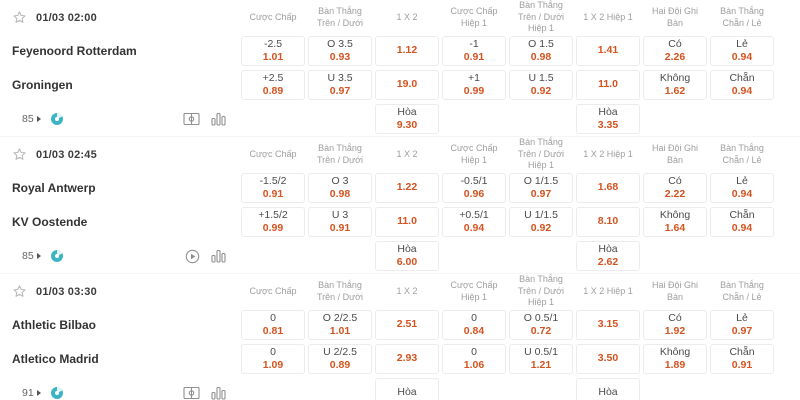 Image resolution: width=800 pixels, height=400 pixels. I want to click on match-datetime: 01/03 03:30, so click(66, 291).